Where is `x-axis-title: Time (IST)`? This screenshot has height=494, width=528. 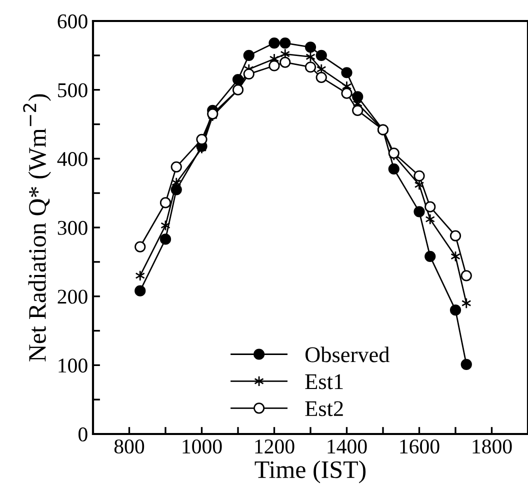 x-axis-title: Time (IST) is located at coordinates (310, 472).